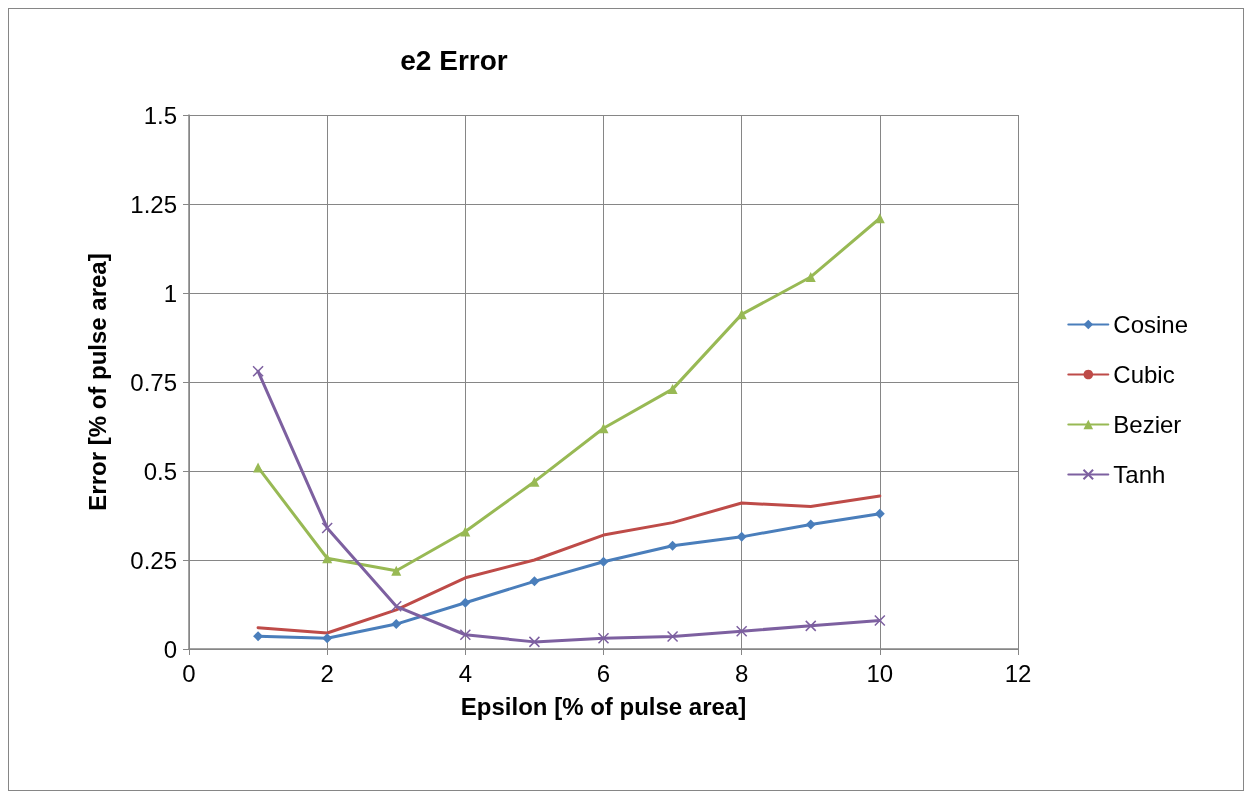 Image resolution: width=1252 pixels, height=799 pixels. Describe the element at coordinates (454, 60) in the screenshot. I see `chart-title: e2 Error` at that location.